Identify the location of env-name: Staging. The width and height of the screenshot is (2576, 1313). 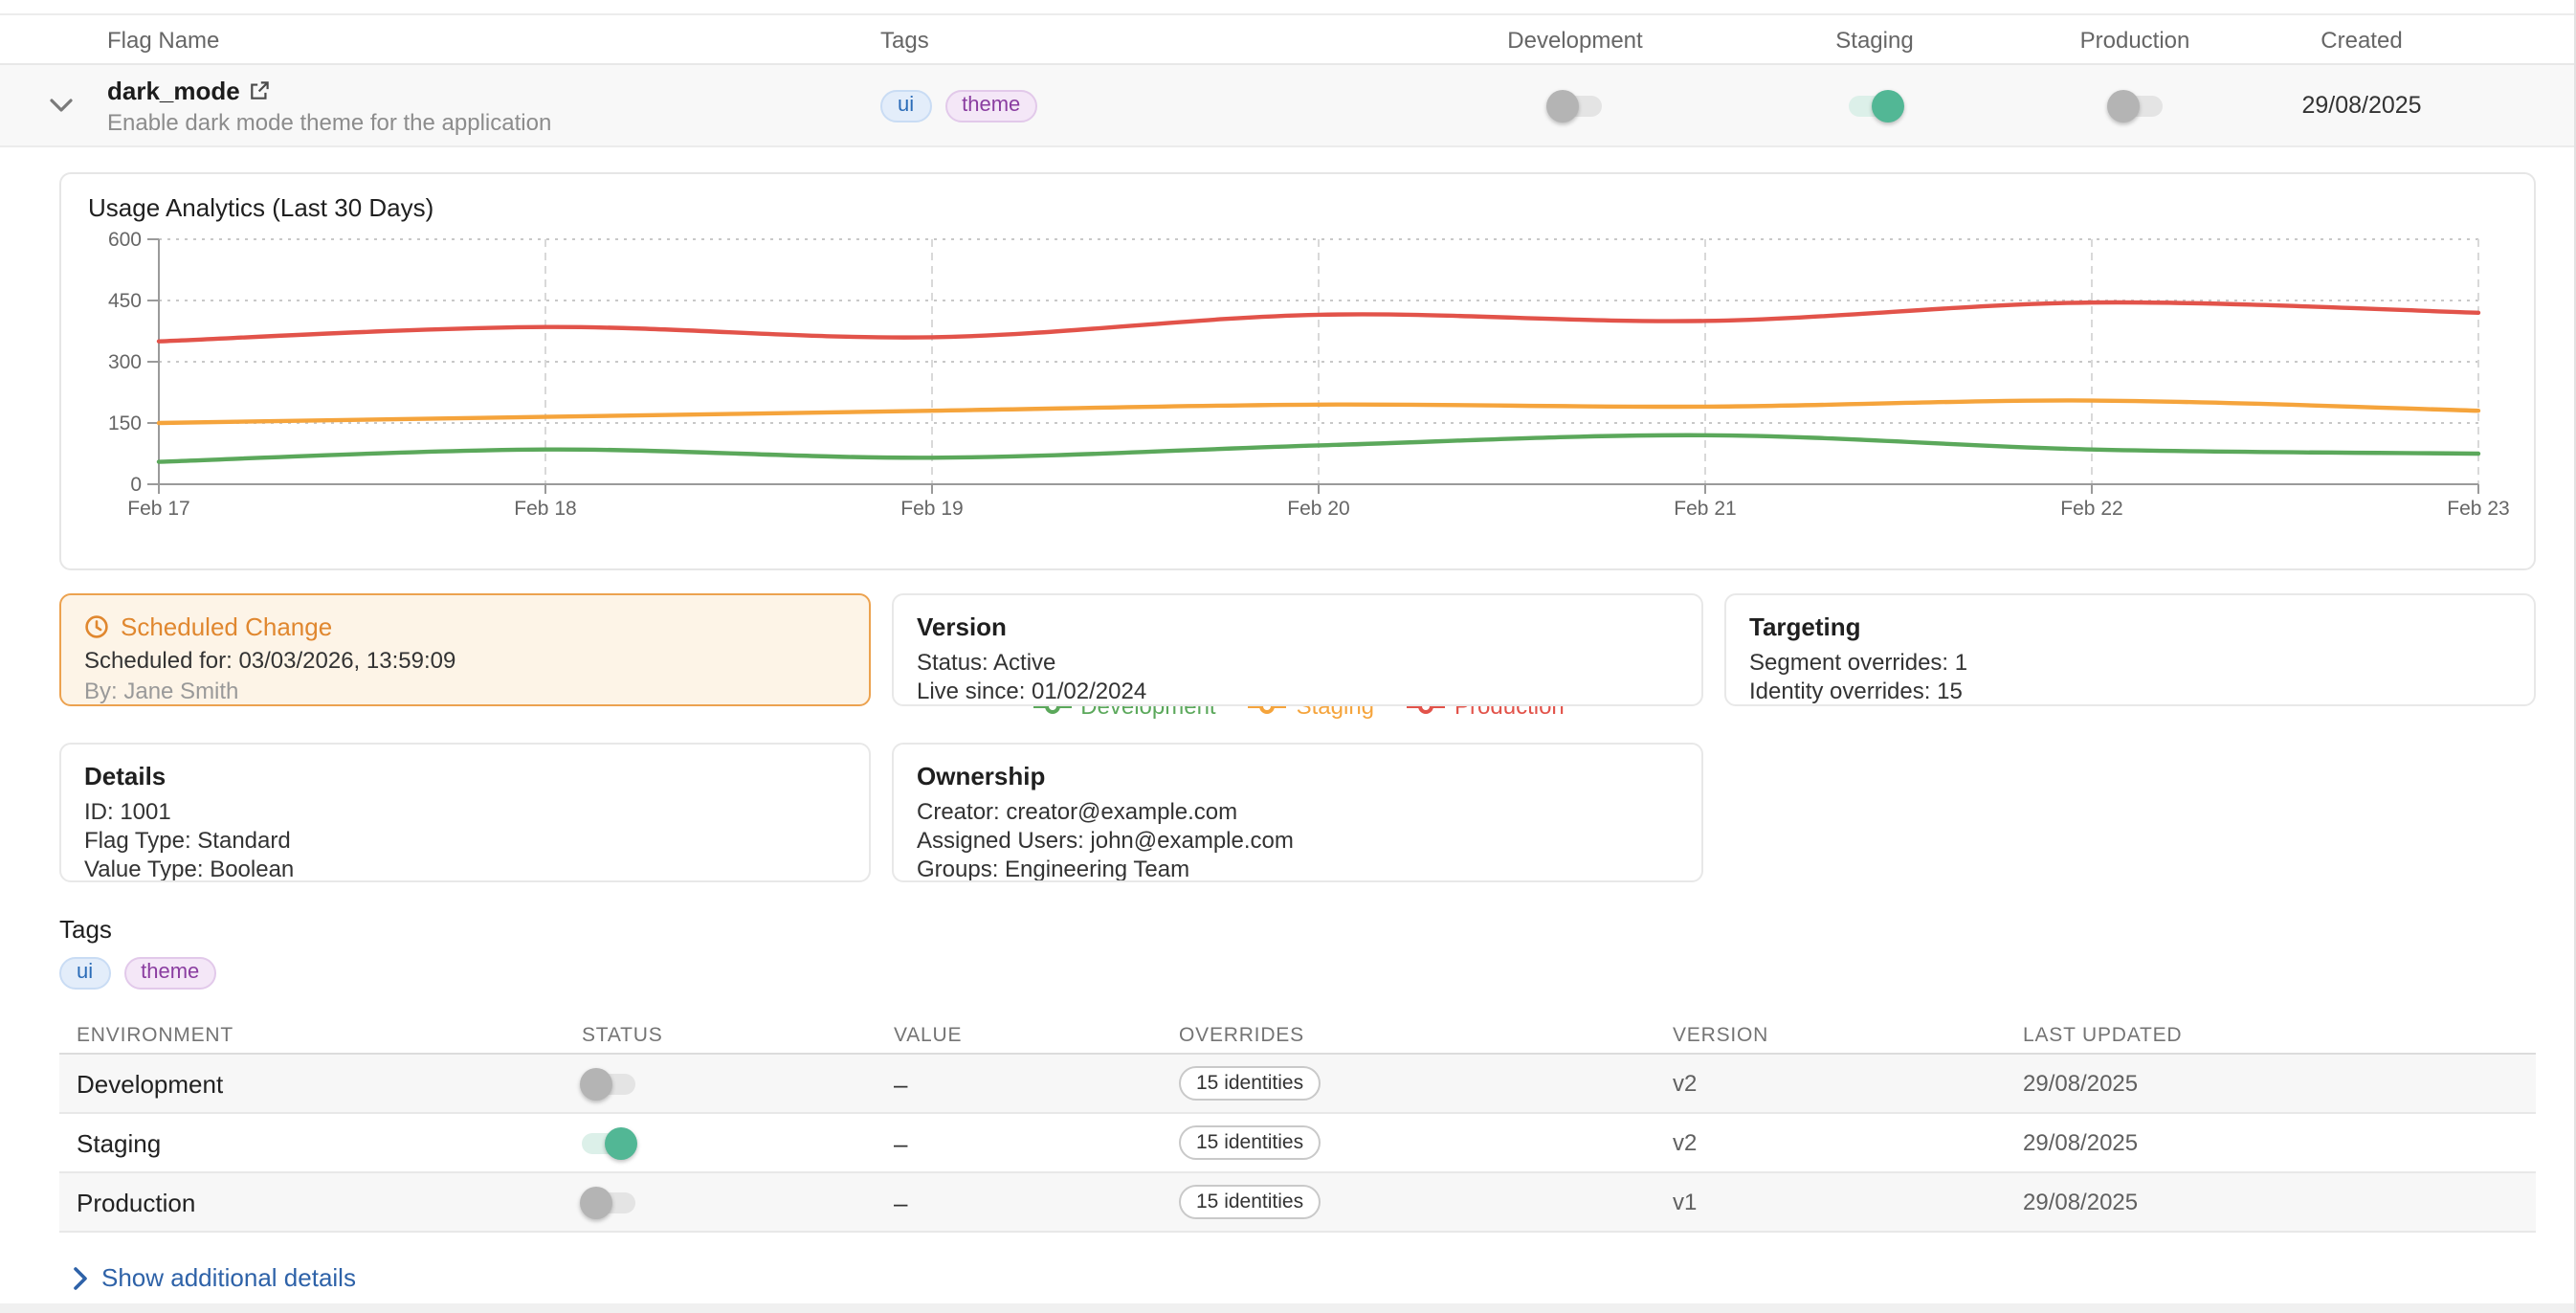
(119, 1142).